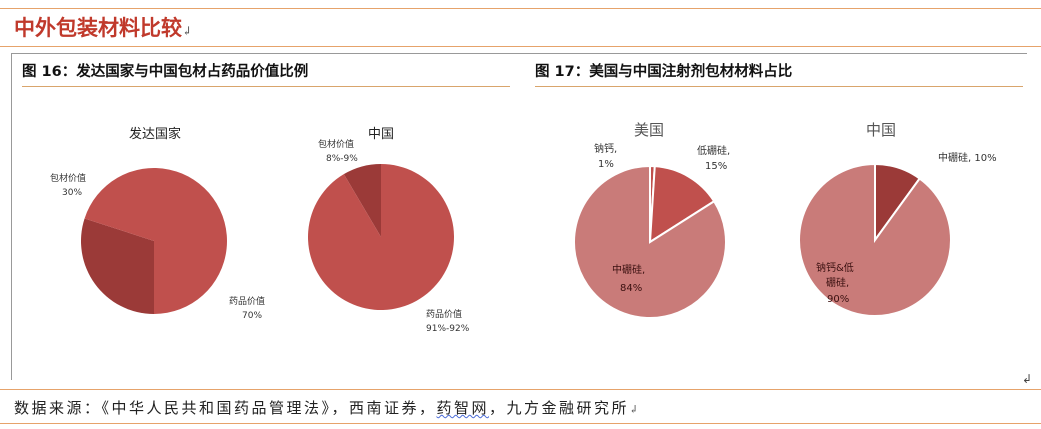 This screenshot has height=429, width=1041. I want to click on pie-4-label-2b: 硼硅,, so click(837, 282).